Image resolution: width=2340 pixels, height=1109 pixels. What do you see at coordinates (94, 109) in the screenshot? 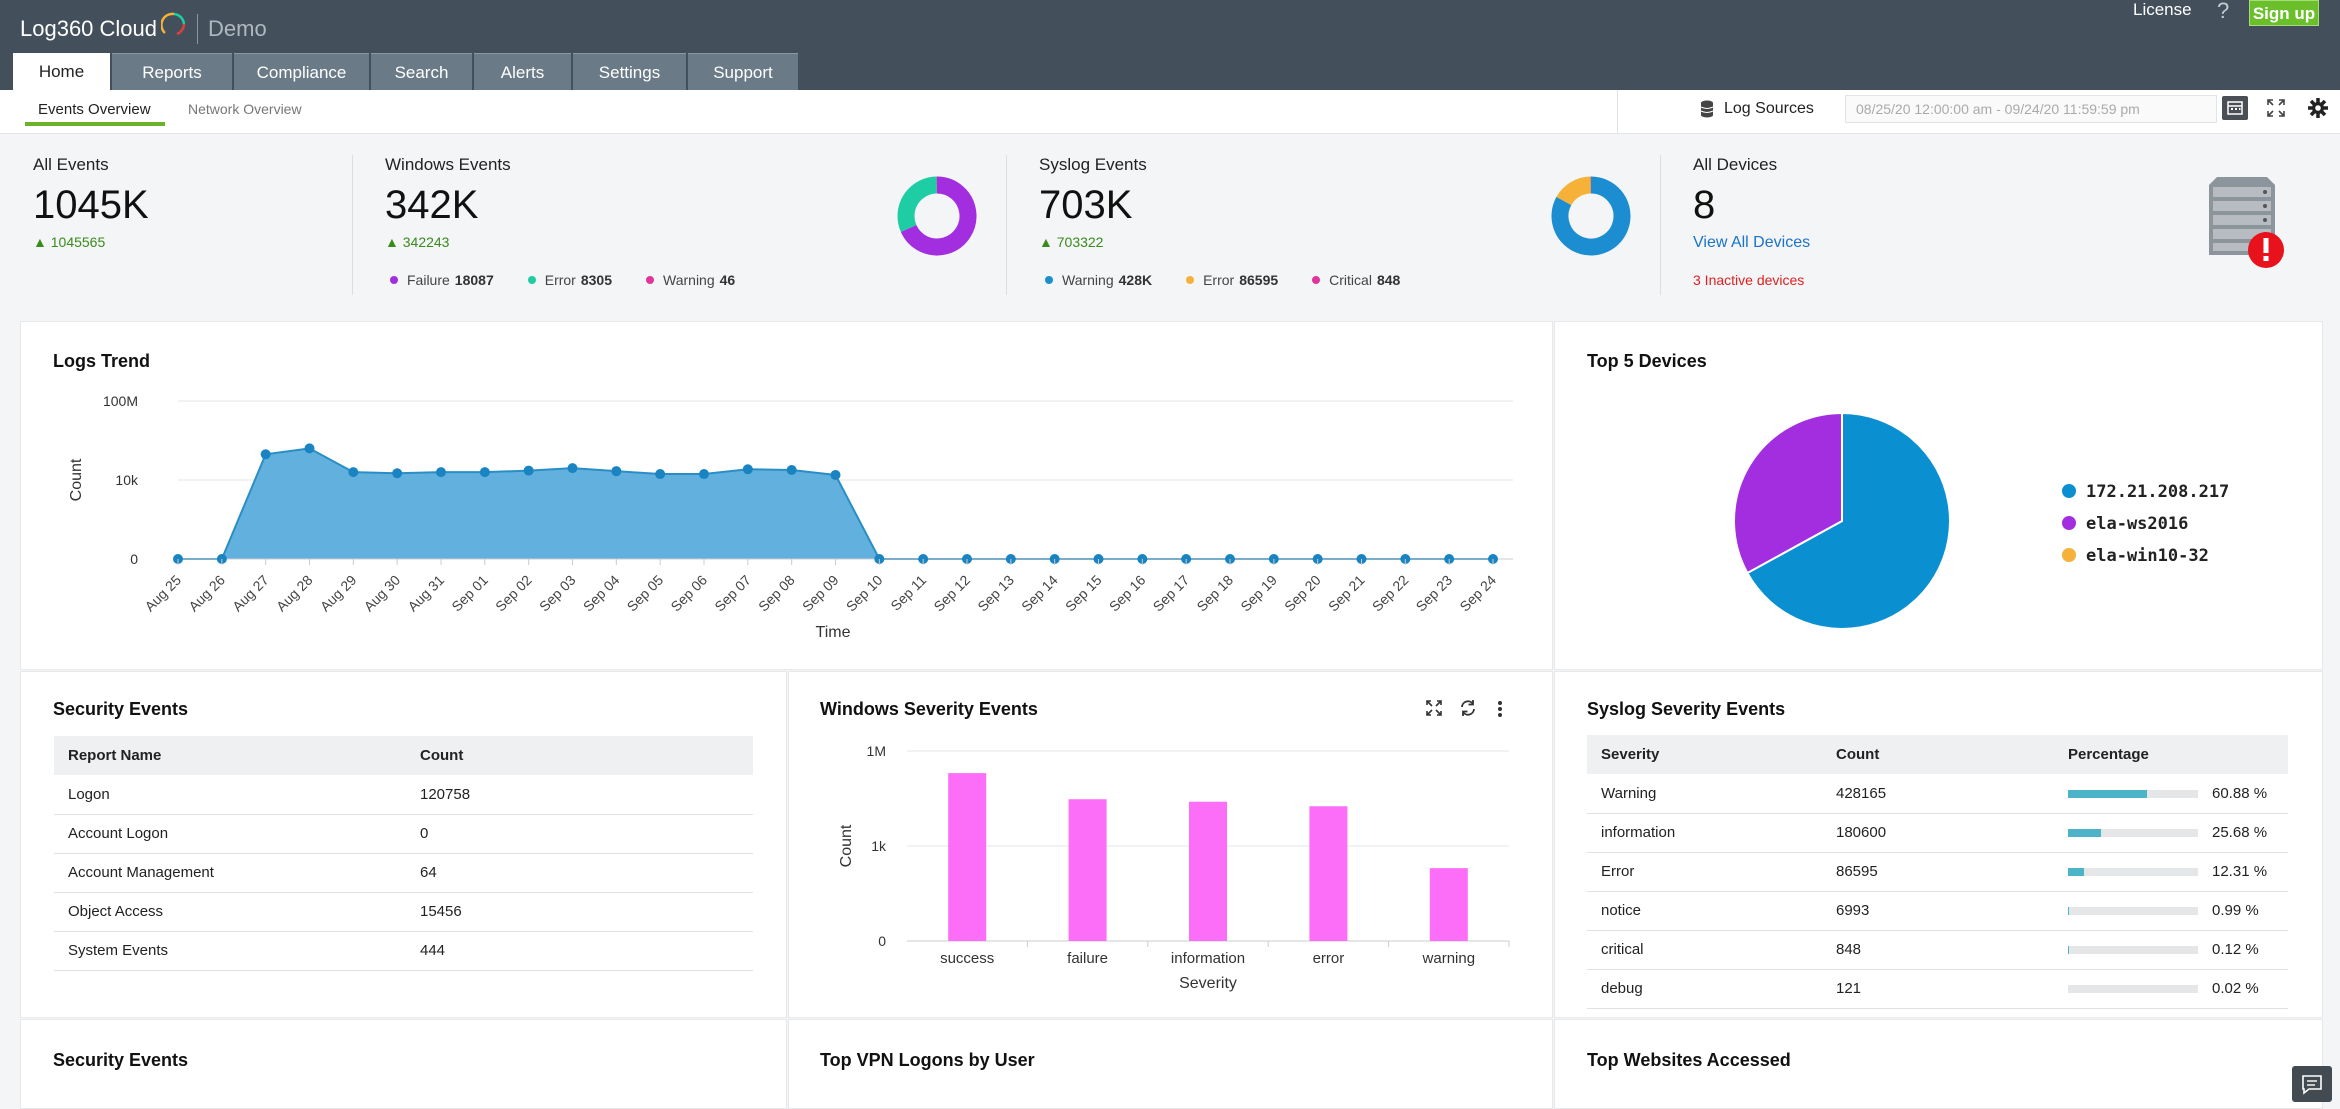
I see `subtab-events-overview: Events Overview` at bounding box center [94, 109].